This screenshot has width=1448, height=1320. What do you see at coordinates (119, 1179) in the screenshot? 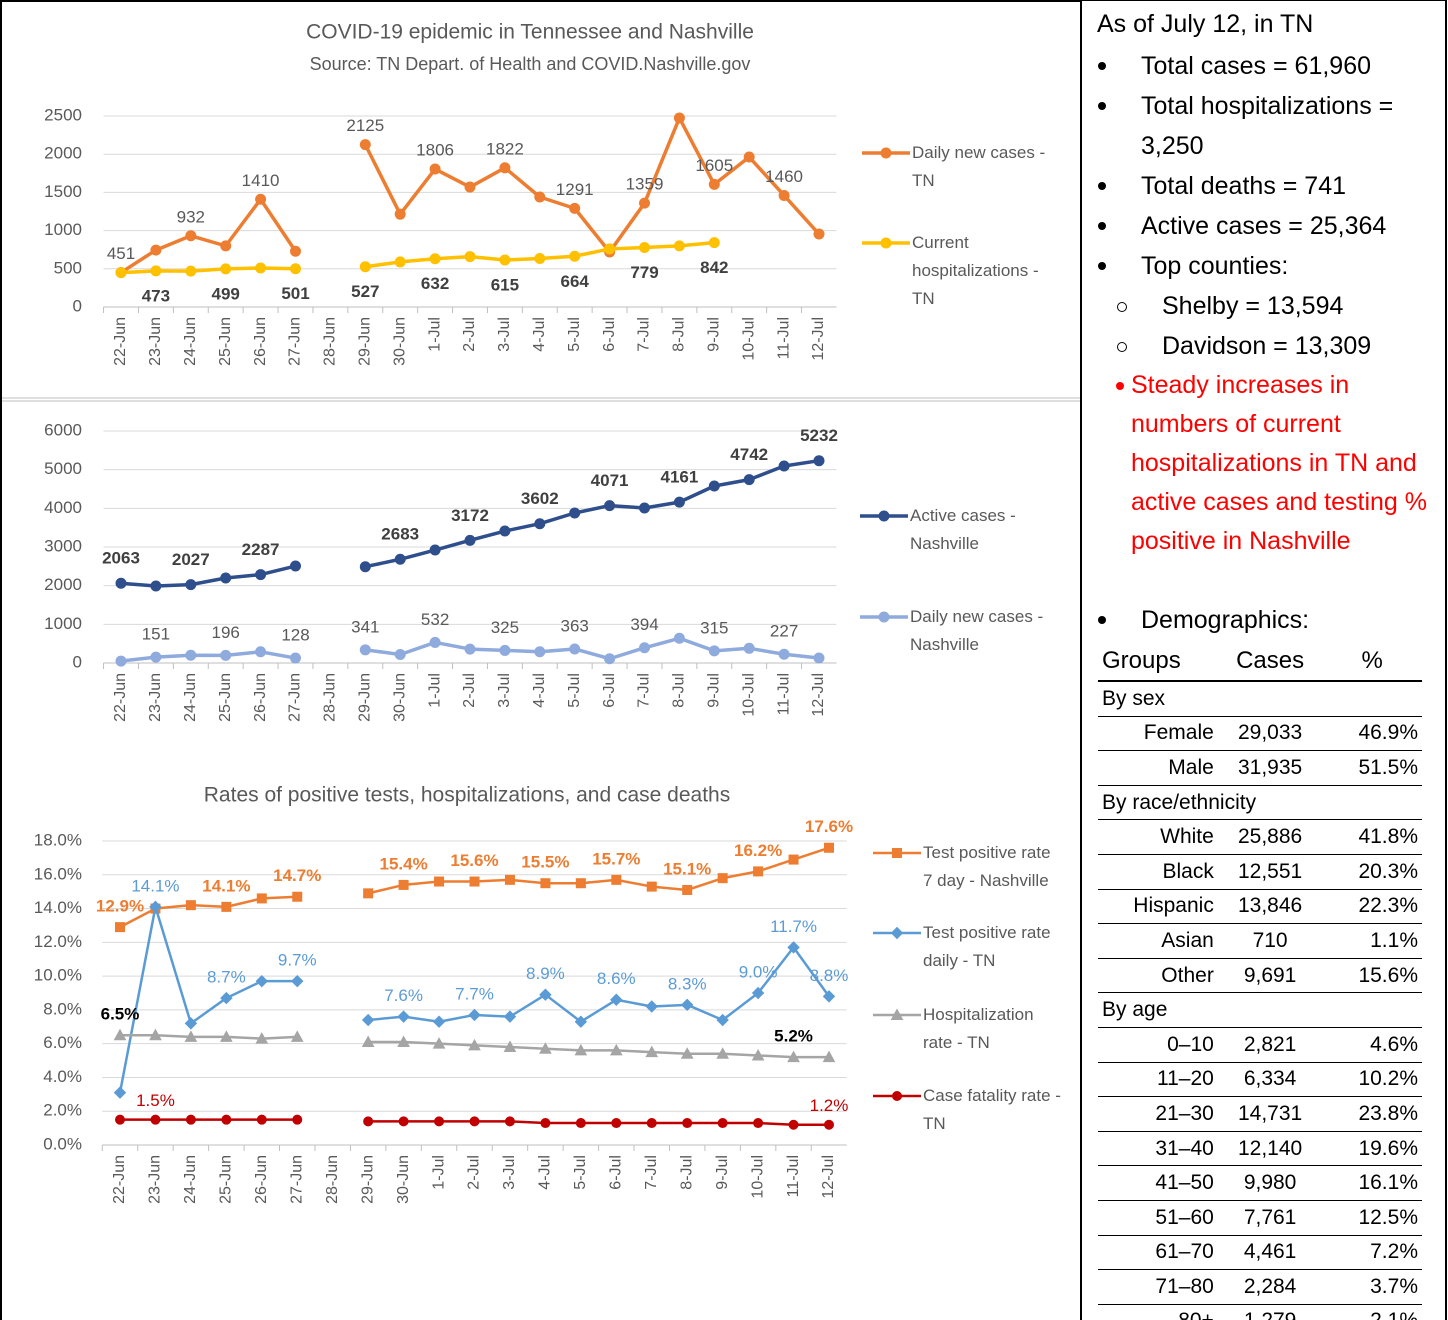
I see `x-tick-label: 22-Jun` at bounding box center [119, 1179].